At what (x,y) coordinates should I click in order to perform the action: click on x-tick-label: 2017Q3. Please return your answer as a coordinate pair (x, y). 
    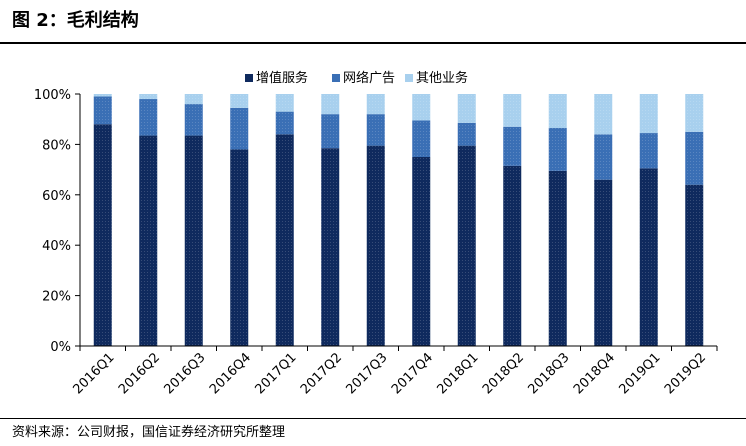
    Looking at the image, I should click on (366, 373).